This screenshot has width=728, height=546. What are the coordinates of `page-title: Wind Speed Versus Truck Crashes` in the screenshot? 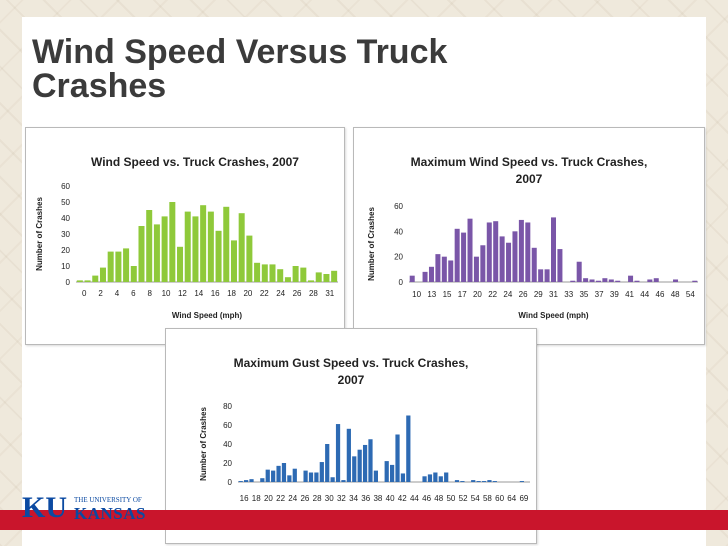 It's located at (240, 69).